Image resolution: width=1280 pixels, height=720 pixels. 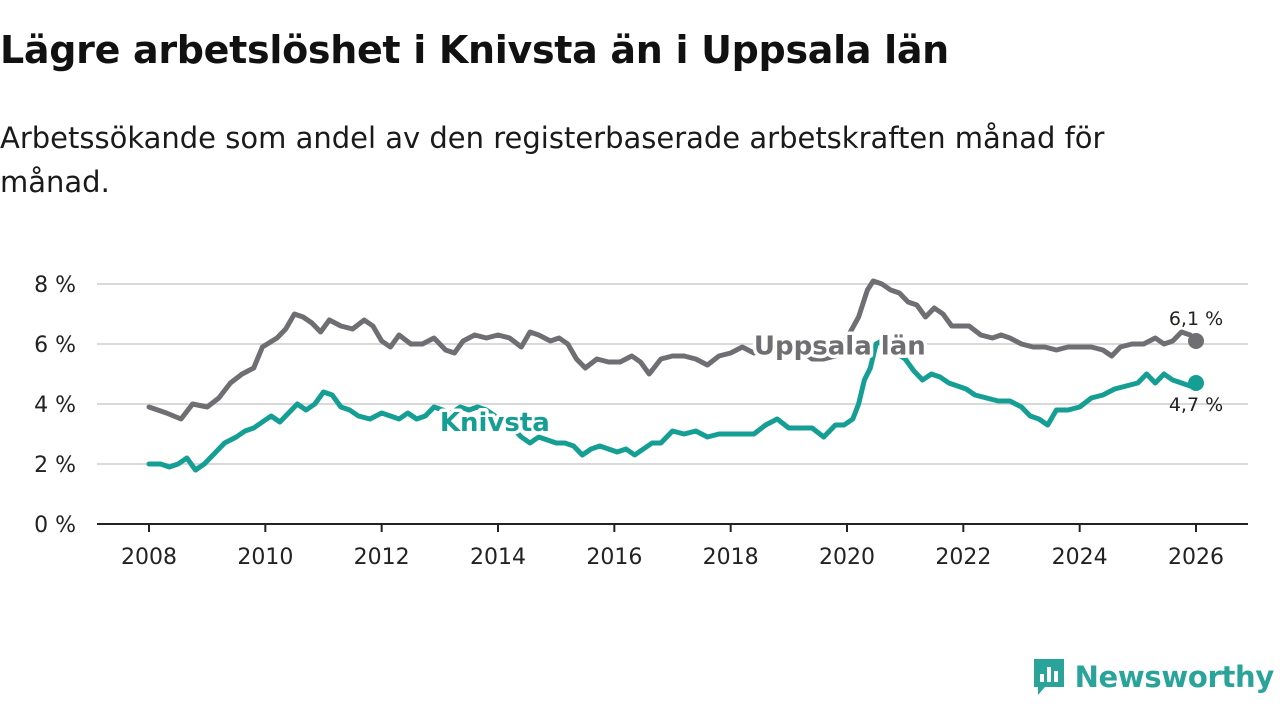 What do you see at coordinates (963, 557) in the screenshot?
I see `x-tick-label: 2022` at bounding box center [963, 557].